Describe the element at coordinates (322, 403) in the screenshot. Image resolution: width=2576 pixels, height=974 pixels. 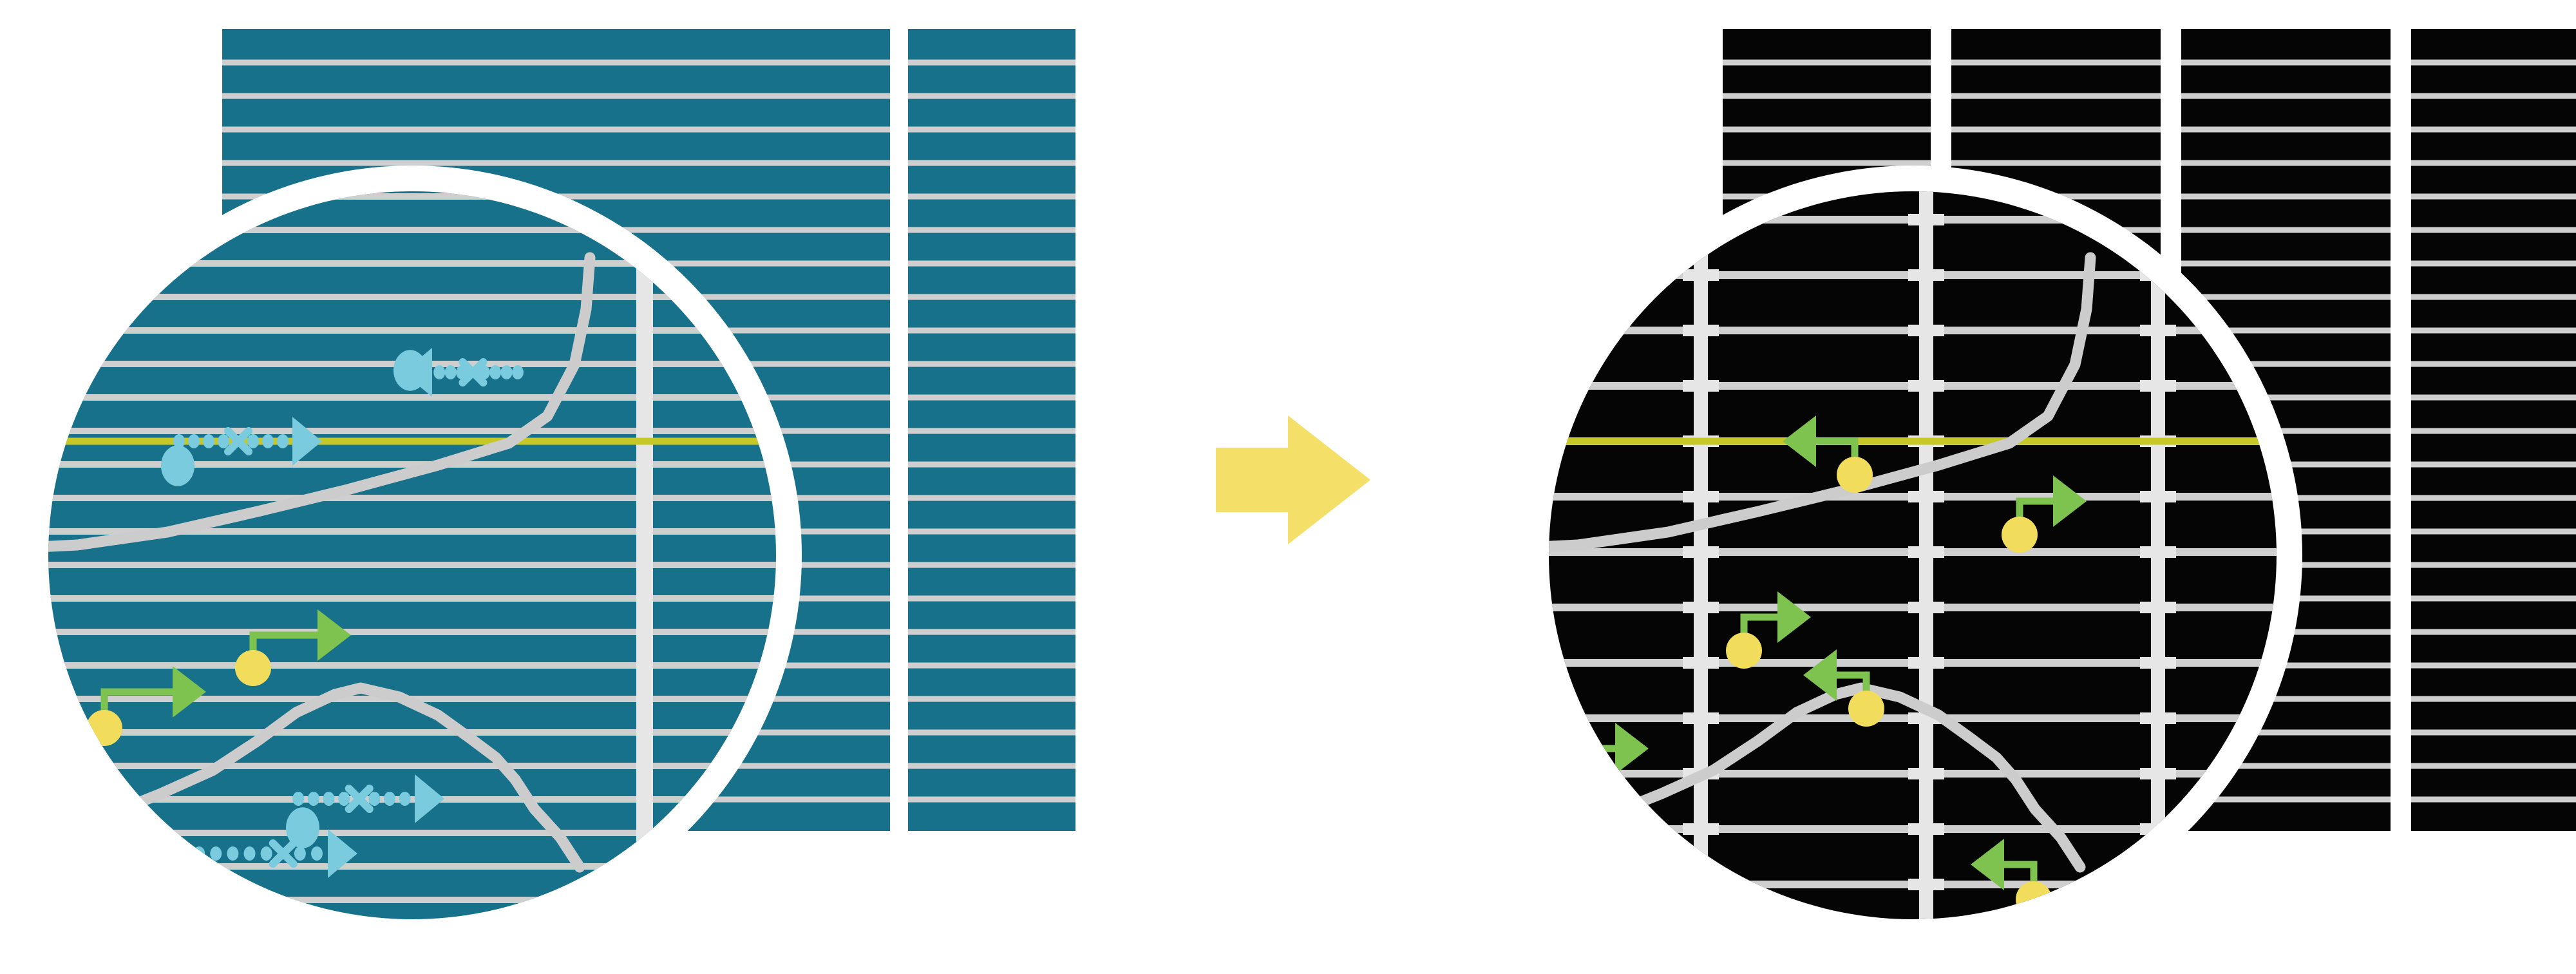
I see `upper-trend-curve-left` at that location.